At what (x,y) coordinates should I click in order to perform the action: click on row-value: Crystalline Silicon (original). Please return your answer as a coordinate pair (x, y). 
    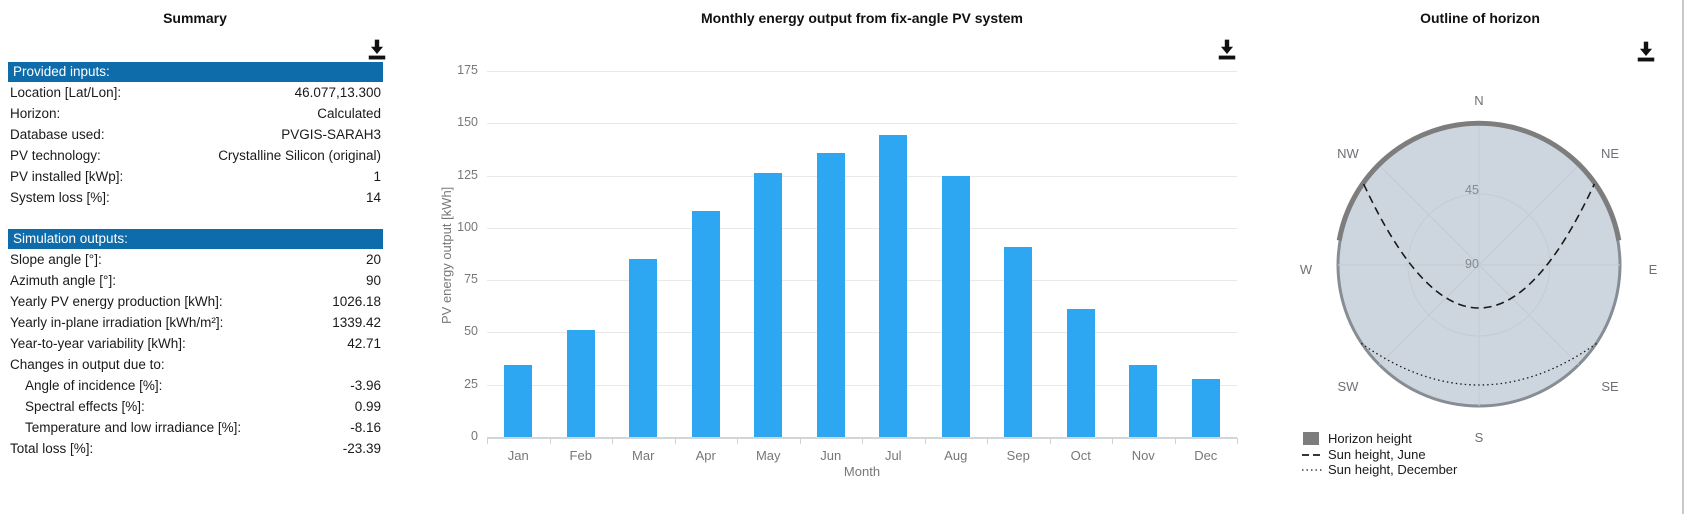
    Looking at the image, I should click on (299, 155).